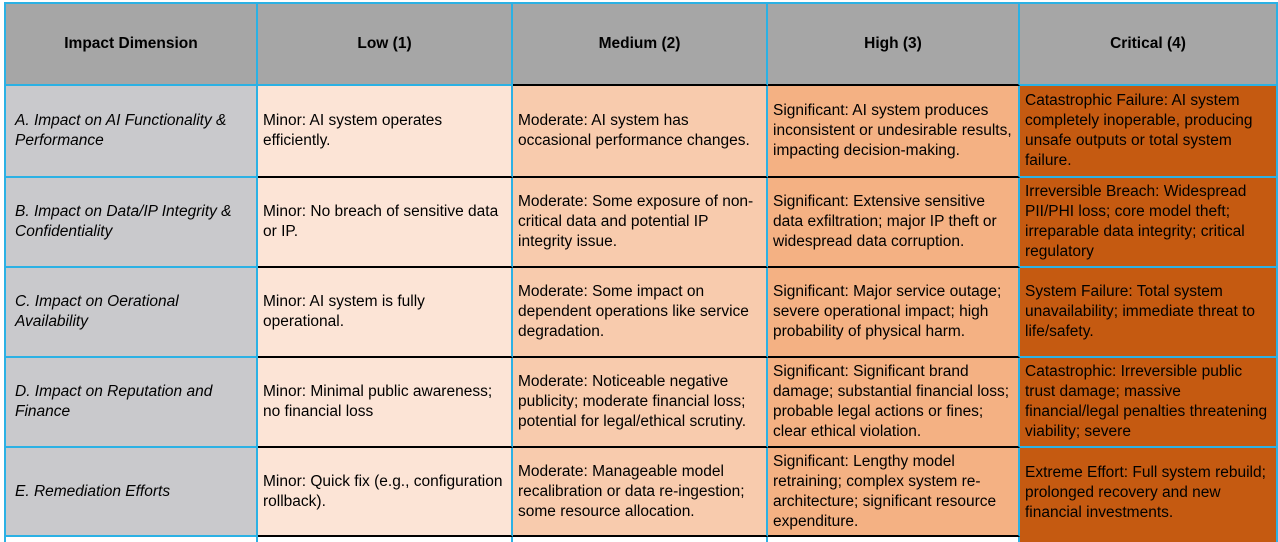 The image size is (1278, 542). Describe the element at coordinates (353, 130) in the screenshot. I see `cell-text: Minor: AI system operates efficiently.` at that location.